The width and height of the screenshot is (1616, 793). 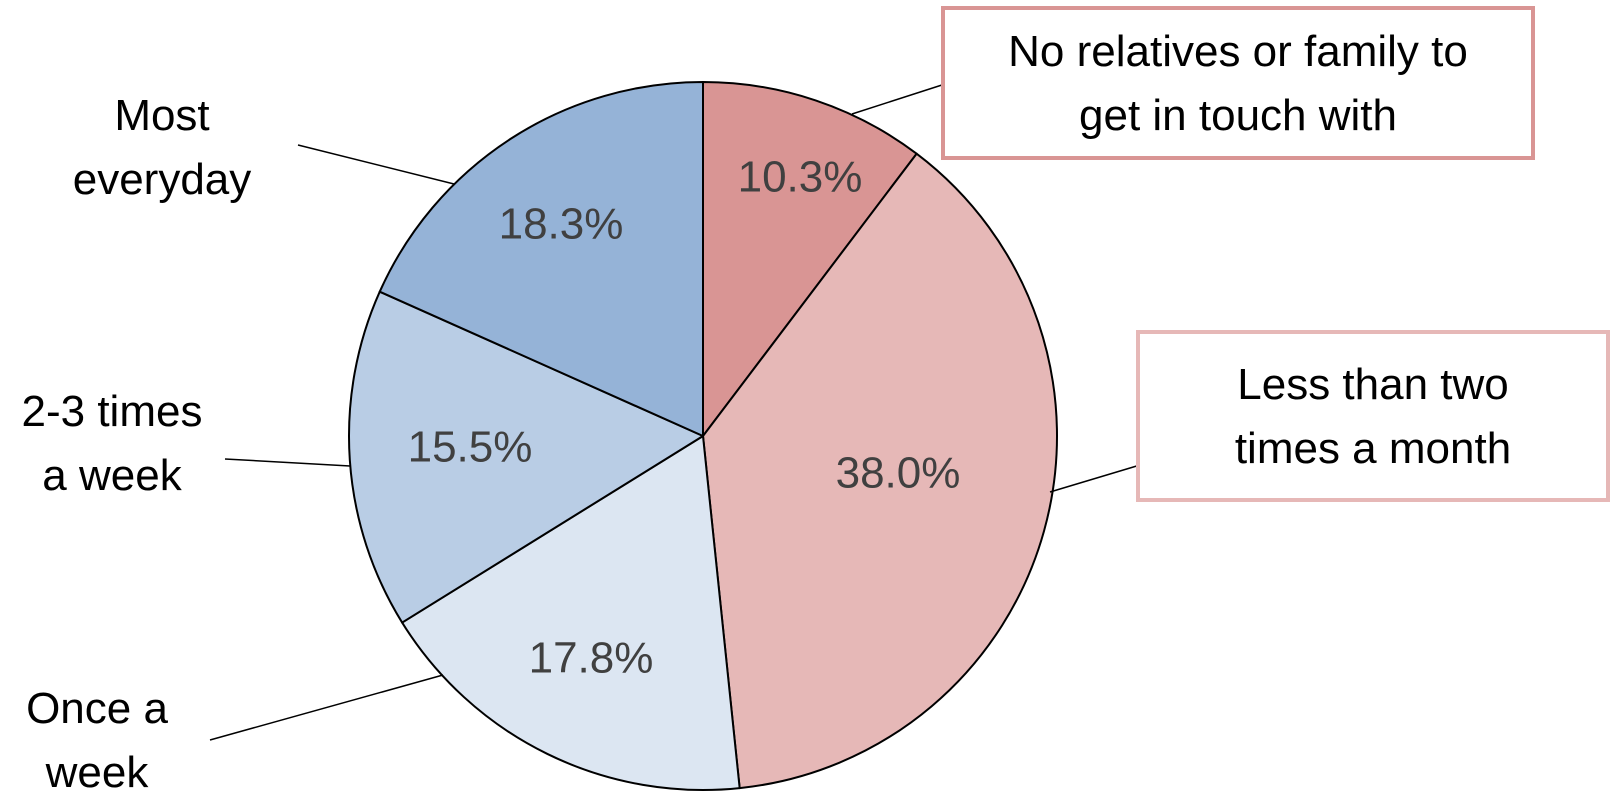 What do you see at coordinates (287, 462) in the screenshot?
I see `leader-line-2-3-times-a-week` at bounding box center [287, 462].